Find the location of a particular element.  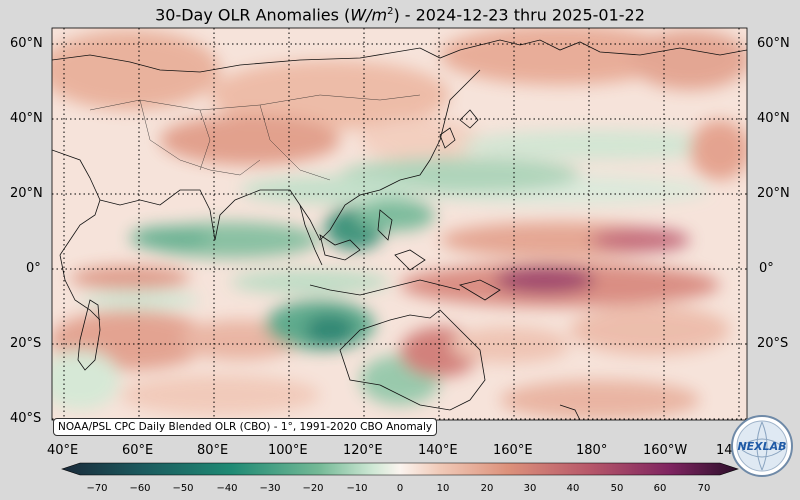

lat-label-right: 20°N is located at coordinates (773, 193).